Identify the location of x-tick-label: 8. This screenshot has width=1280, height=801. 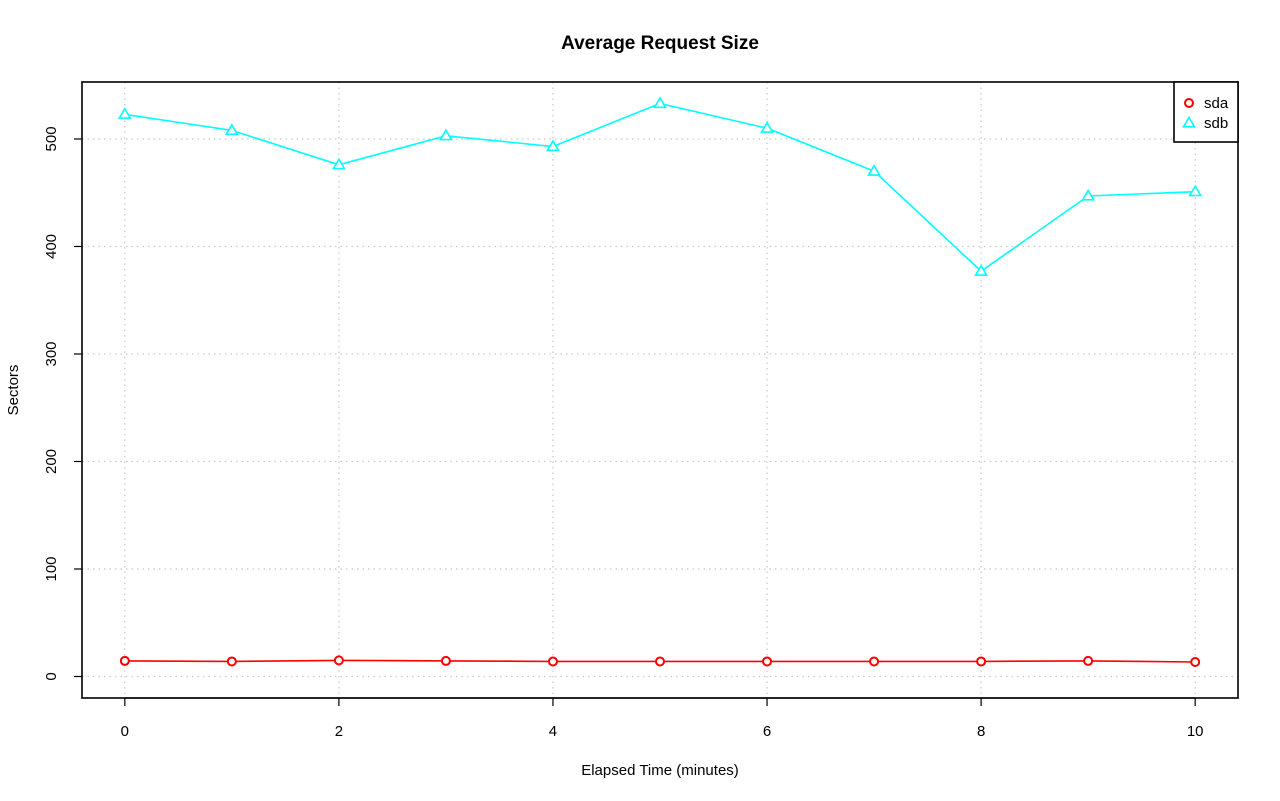
(981, 731).